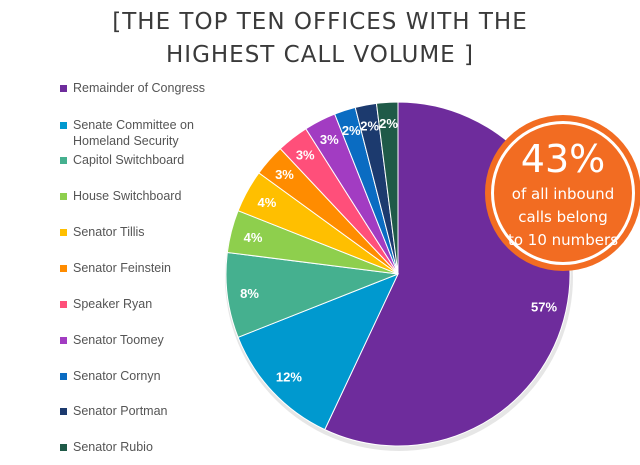  What do you see at coordinates (249, 293) in the screenshot?
I see `slice-label: 8%` at bounding box center [249, 293].